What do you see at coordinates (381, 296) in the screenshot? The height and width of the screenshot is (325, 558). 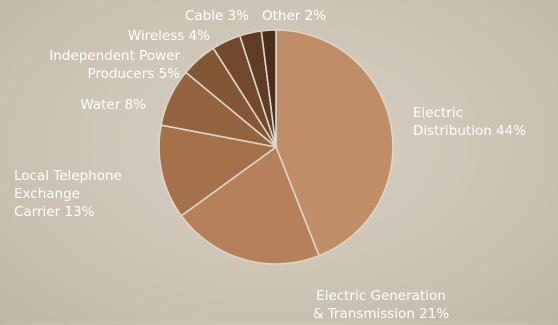 I see `pie-label-line: Electric Generation` at bounding box center [381, 296].